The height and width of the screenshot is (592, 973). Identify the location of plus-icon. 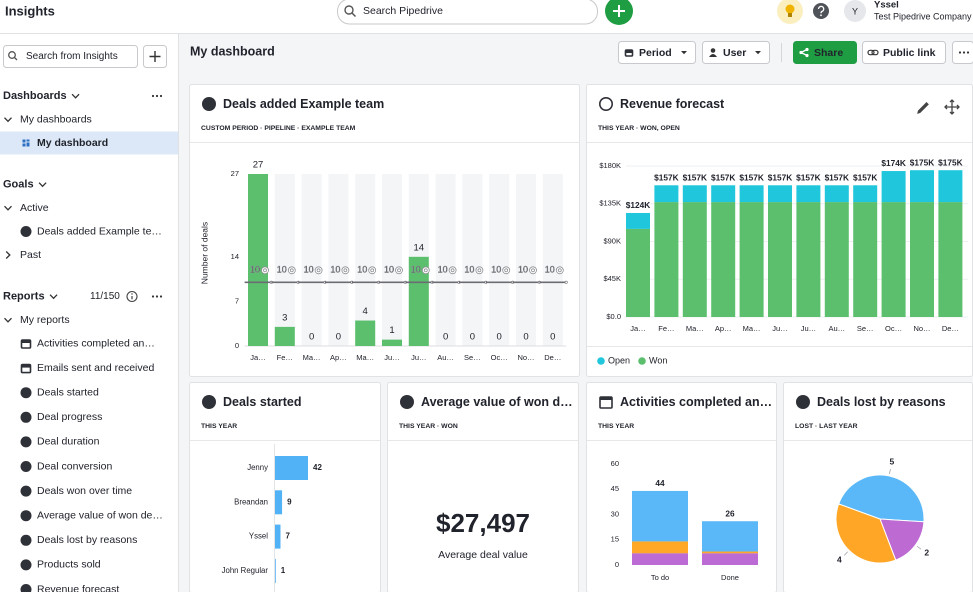
(619, 11).